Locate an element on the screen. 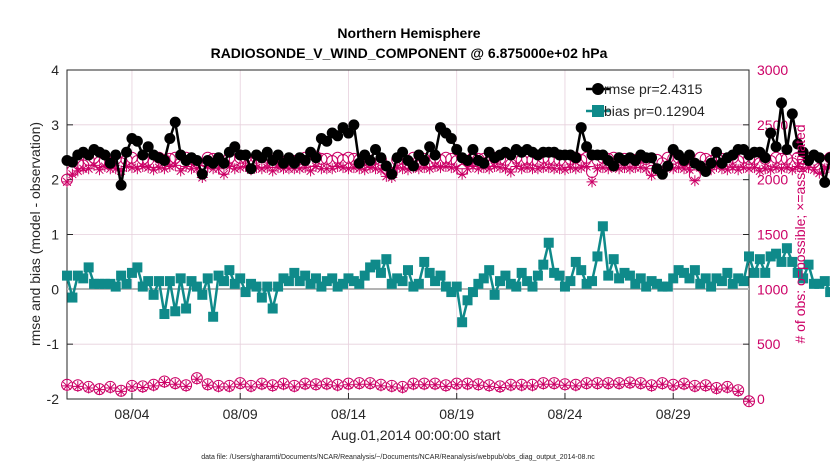  y-tick-label: -2 is located at coordinates (53, 399).